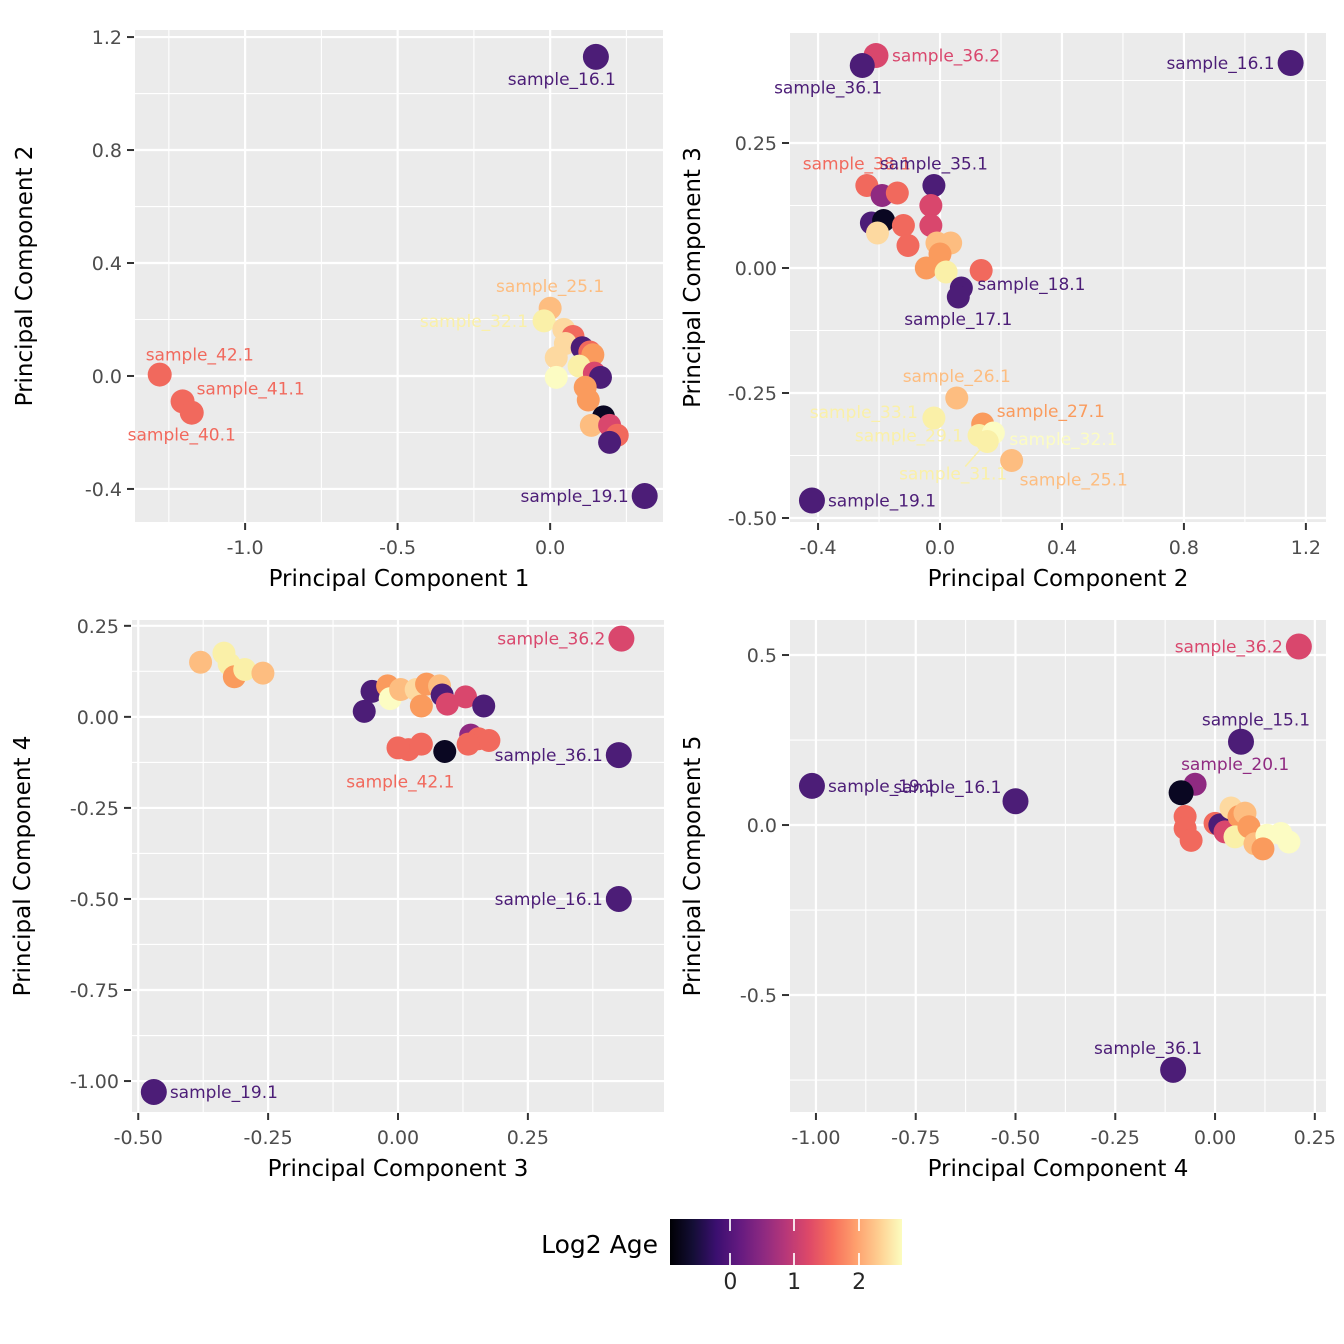 The width and height of the screenshot is (1344, 1344). I want to click on point-label: sample_29.1, so click(909, 437).